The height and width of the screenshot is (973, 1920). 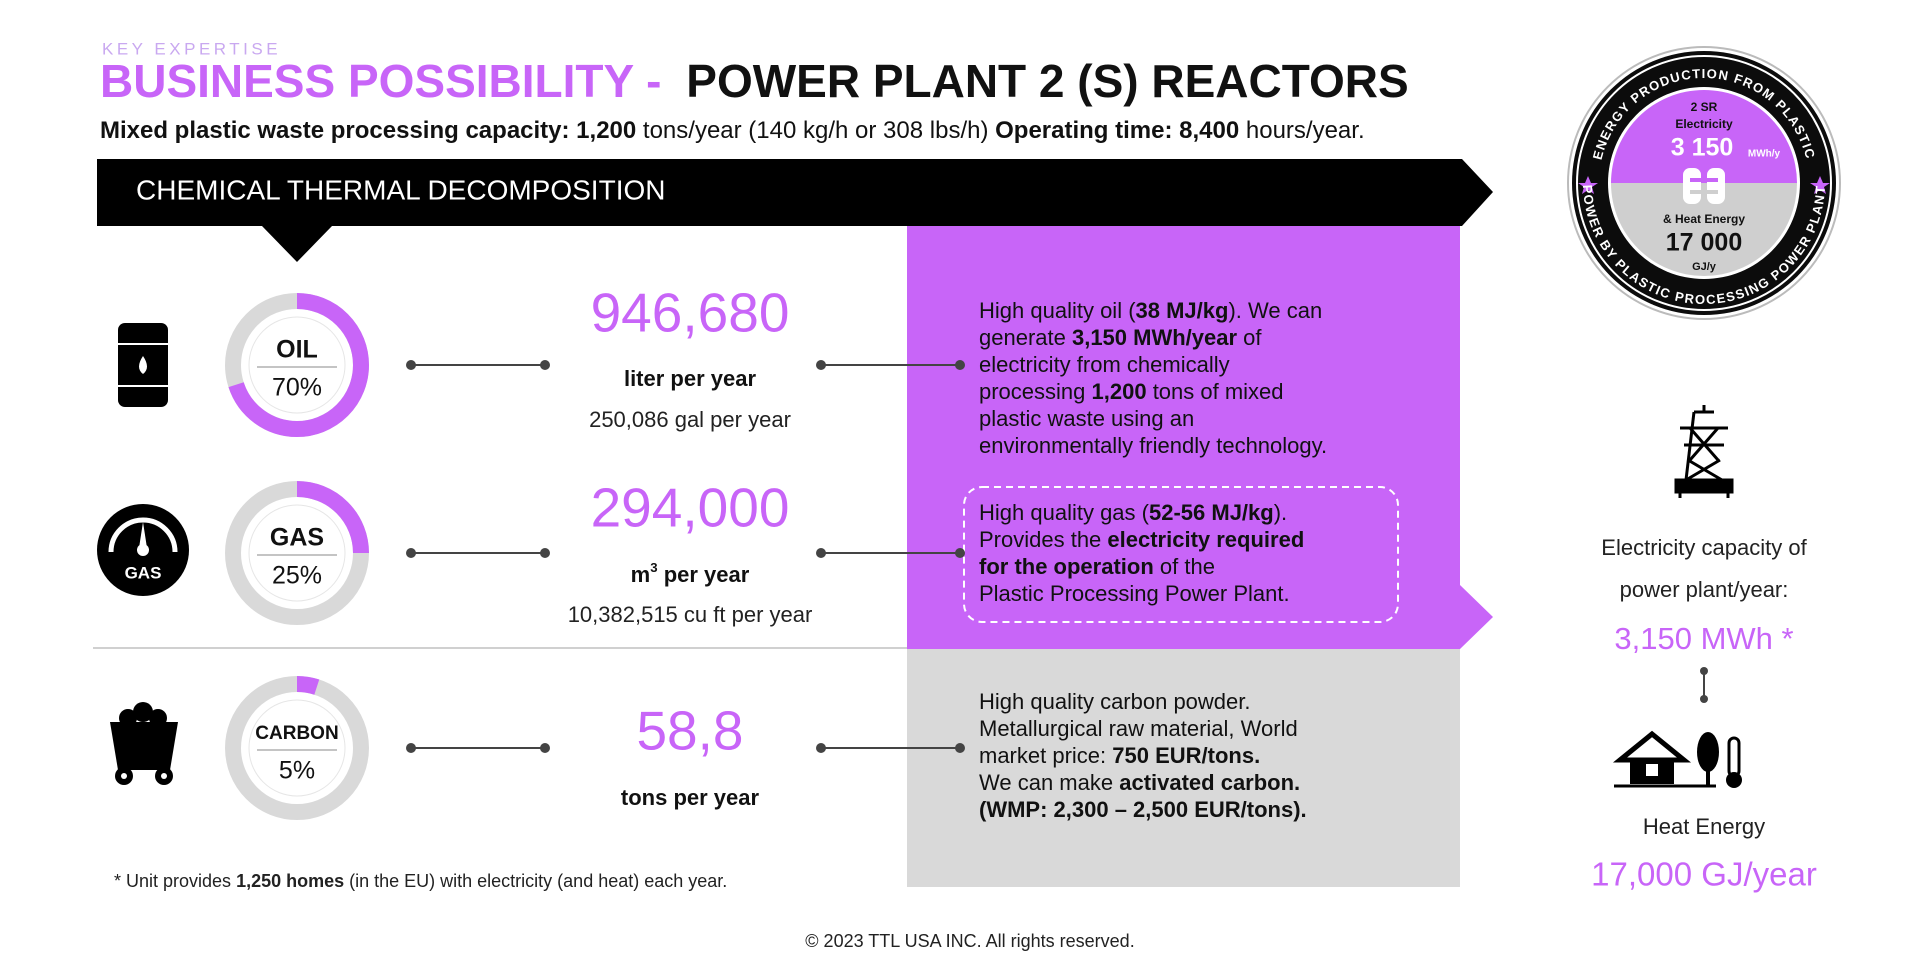 What do you see at coordinates (1704, 685) in the screenshot?
I see `summary-connector` at bounding box center [1704, 685].